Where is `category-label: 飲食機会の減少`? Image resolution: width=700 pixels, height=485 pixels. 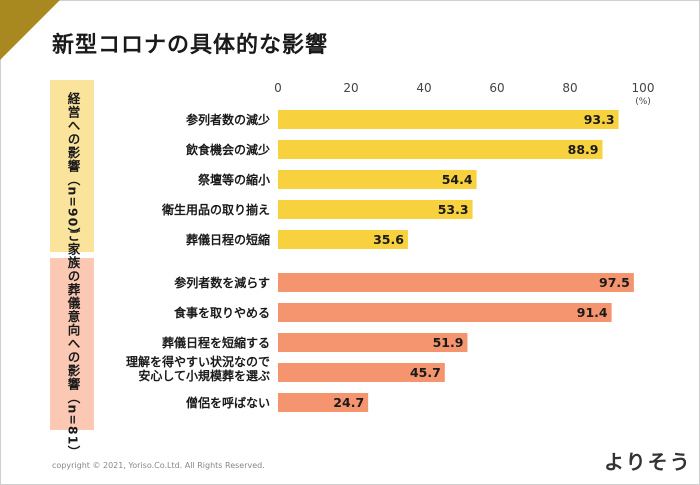
category-label: 飲食機会の減少 is located at coordinates (227, 149).